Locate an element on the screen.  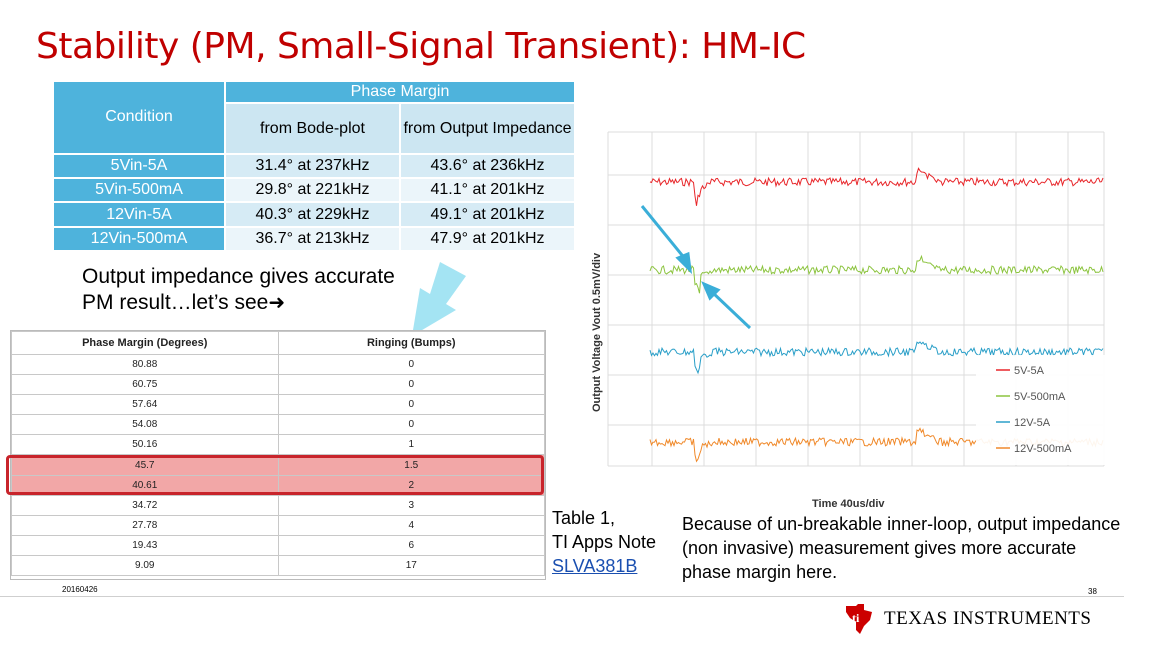
pm-cell: 80.88 is located at coordinates (145, 364).